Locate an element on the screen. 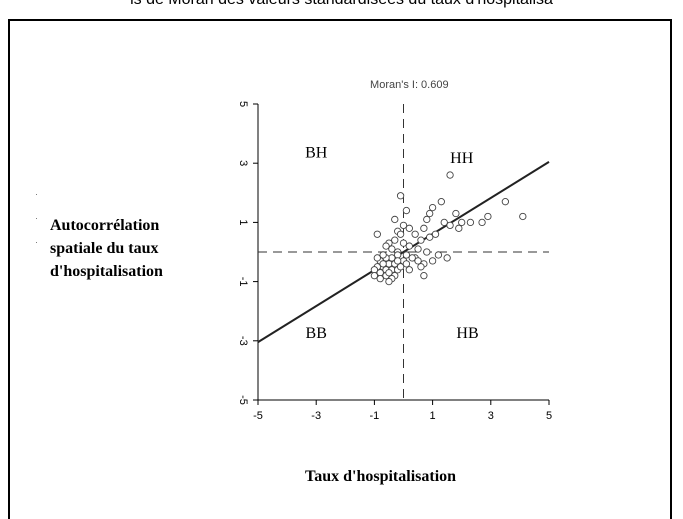 Image resolution: width=683 pixels, height=519 pixels. x-tick-label: 3 is located at coordinates (491, 416).